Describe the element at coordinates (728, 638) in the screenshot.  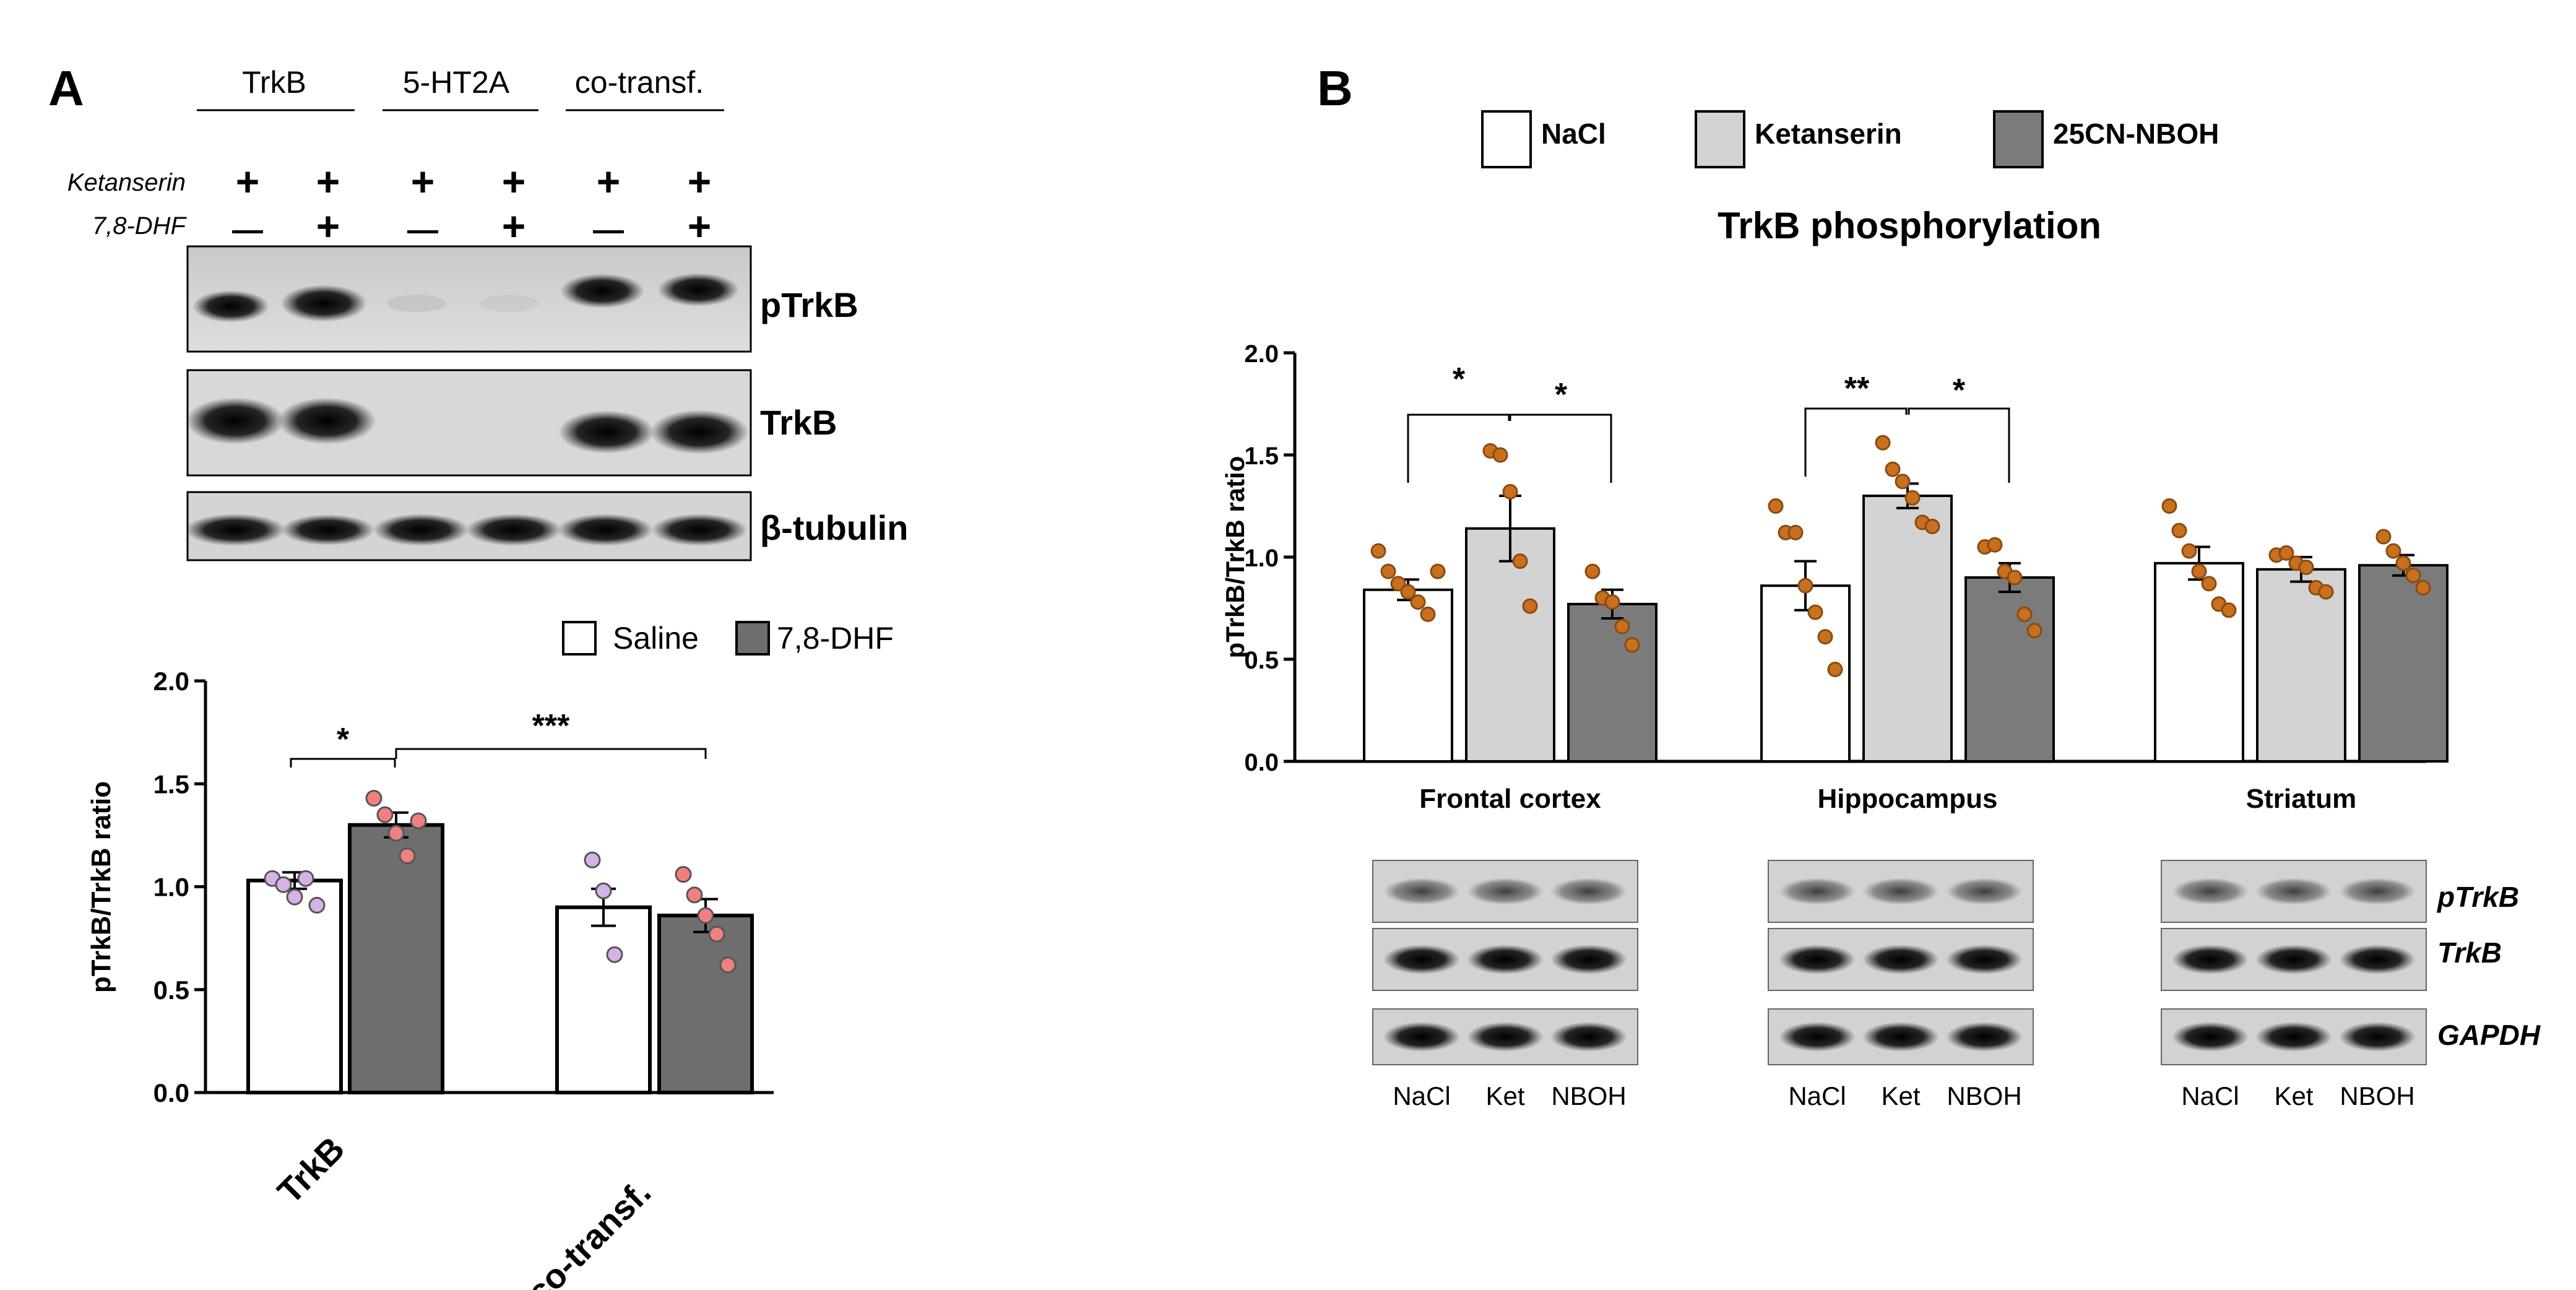
I see `legend-a: Saline 7,8-DHF` at that location.